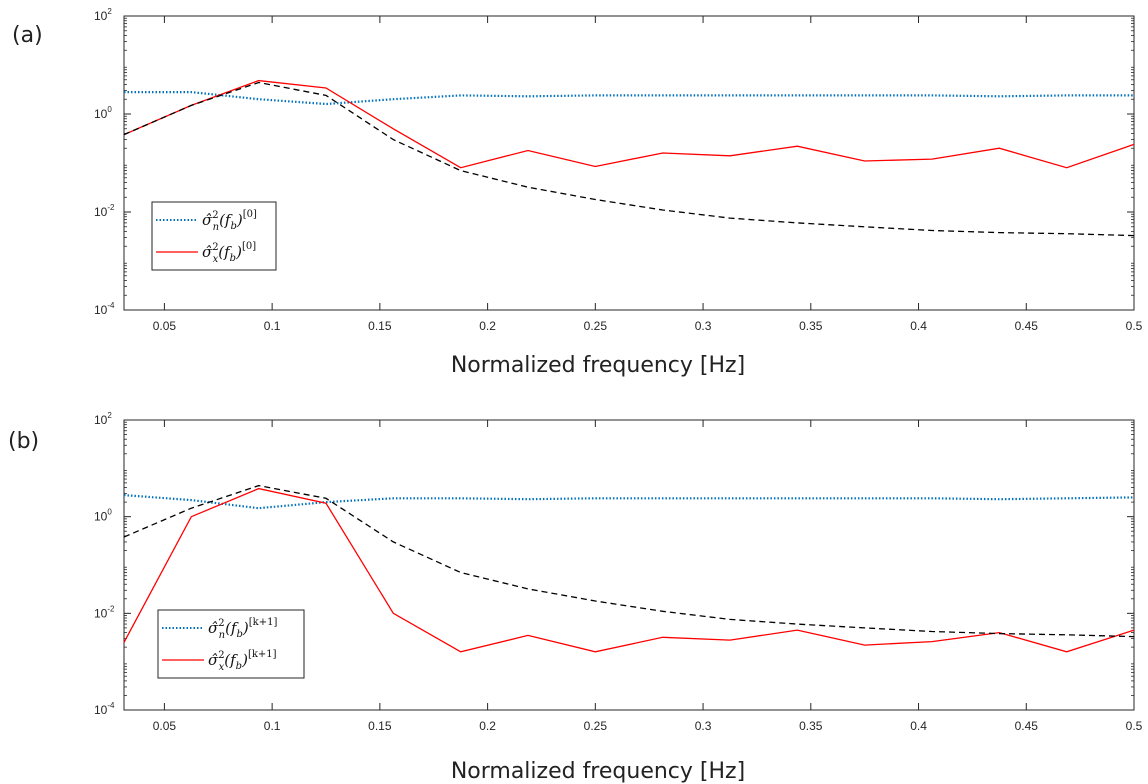 This screenshot has width=1148, height=784. I want to click on legend-entry: σ̂2 n(fb)[0], so click(229, 221).